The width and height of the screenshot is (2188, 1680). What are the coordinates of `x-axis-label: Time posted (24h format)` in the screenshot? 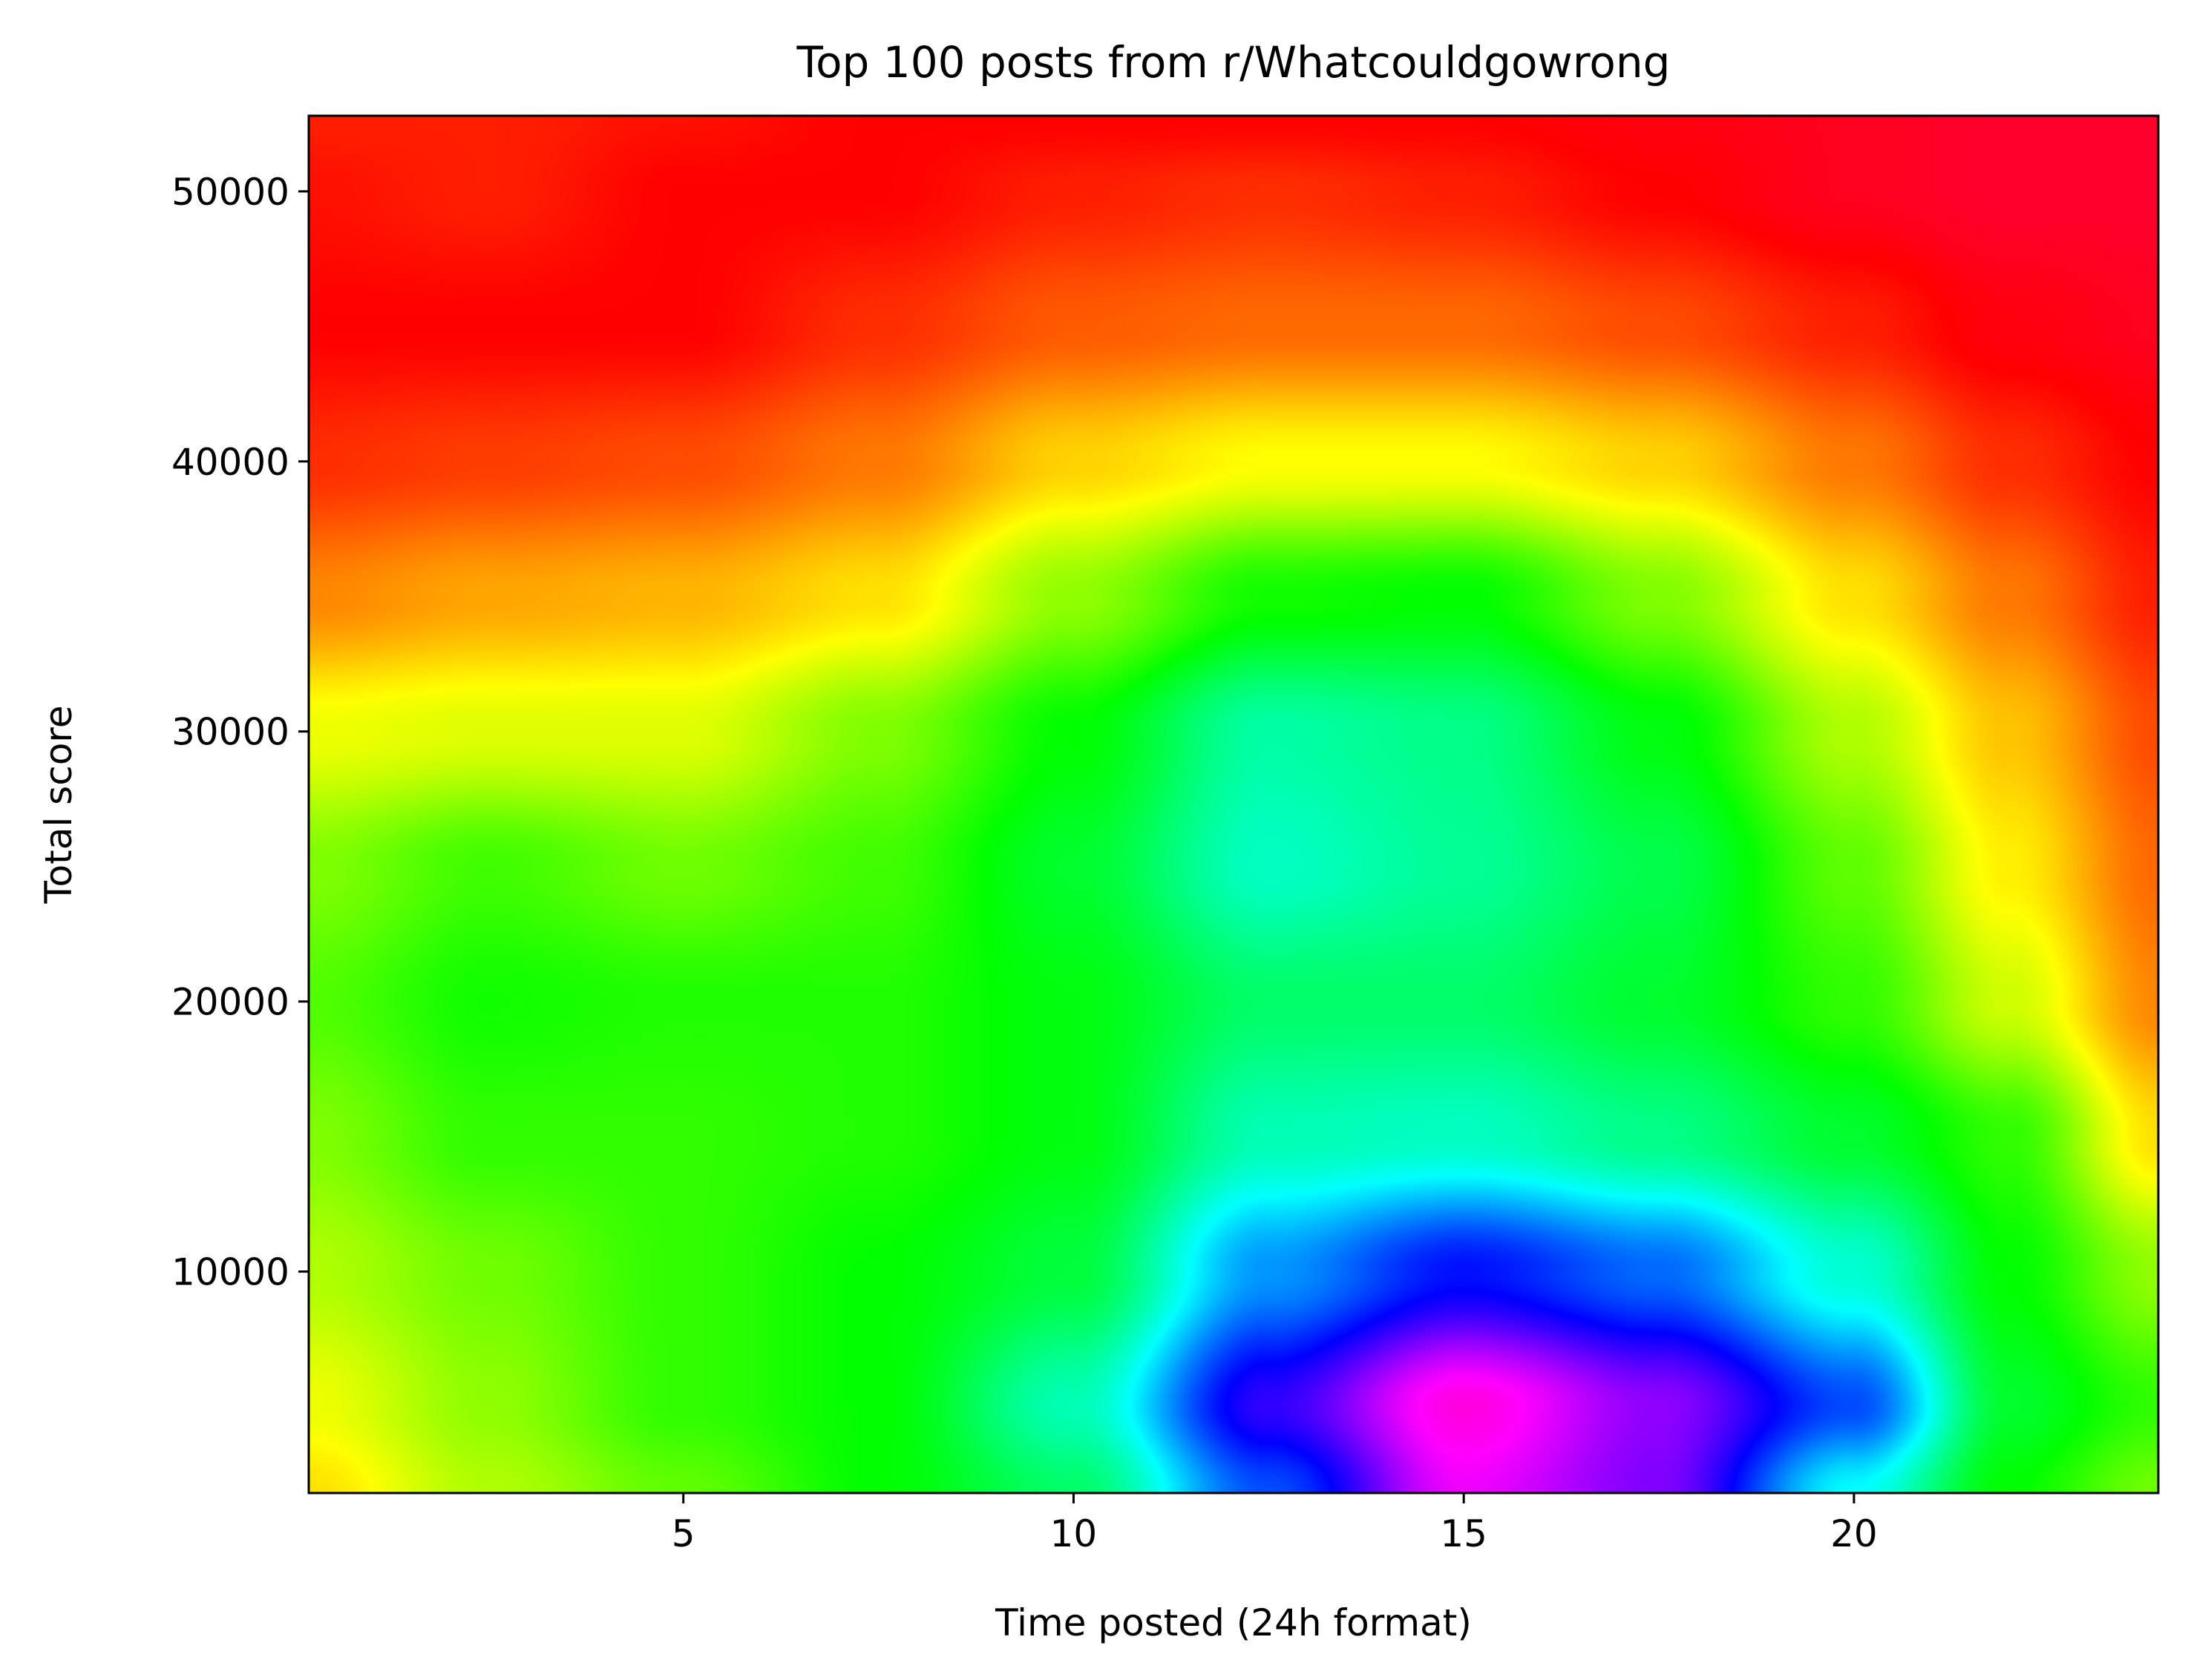 It's located at (1233, 1623).